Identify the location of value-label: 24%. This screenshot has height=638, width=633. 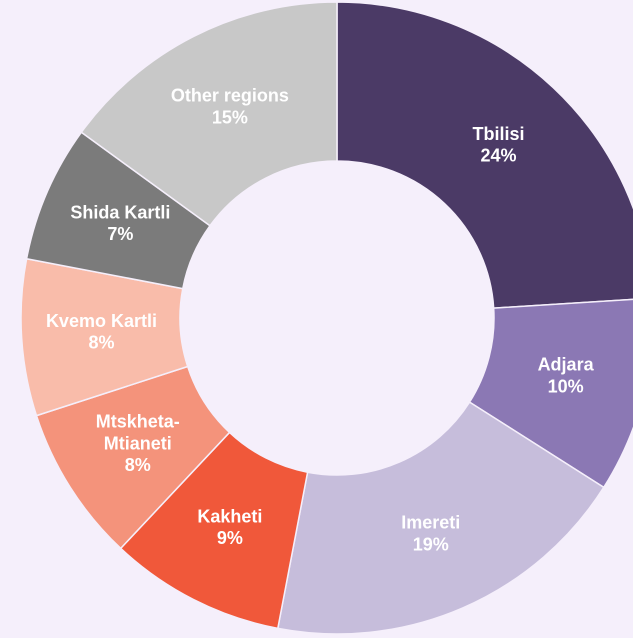
(499, 156).